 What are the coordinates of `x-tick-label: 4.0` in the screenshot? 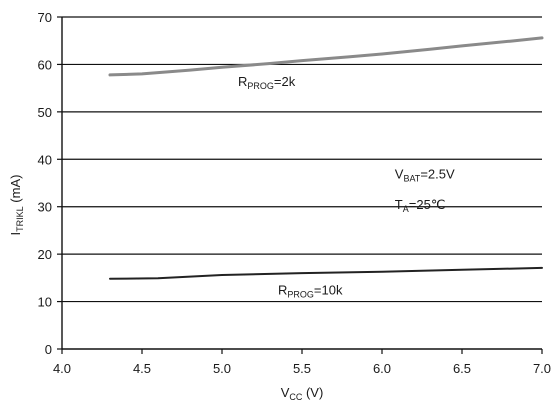 It's located at (62, 368).